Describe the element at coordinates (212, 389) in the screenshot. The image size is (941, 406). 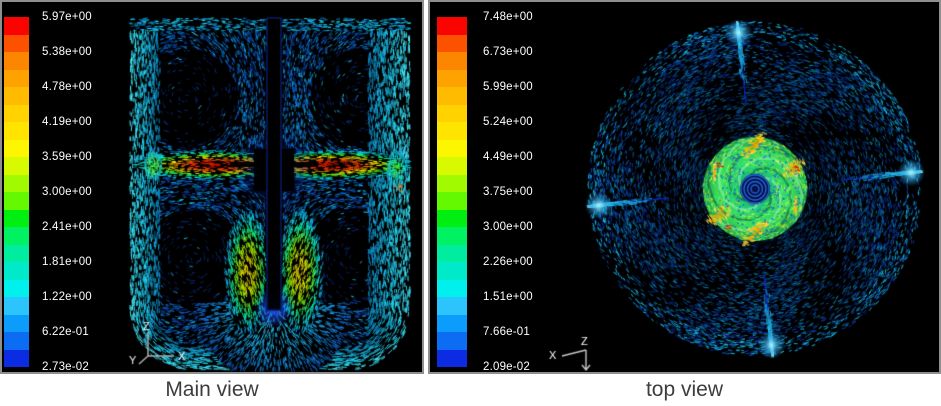
I see `main-view-caption: Main view` at that location.